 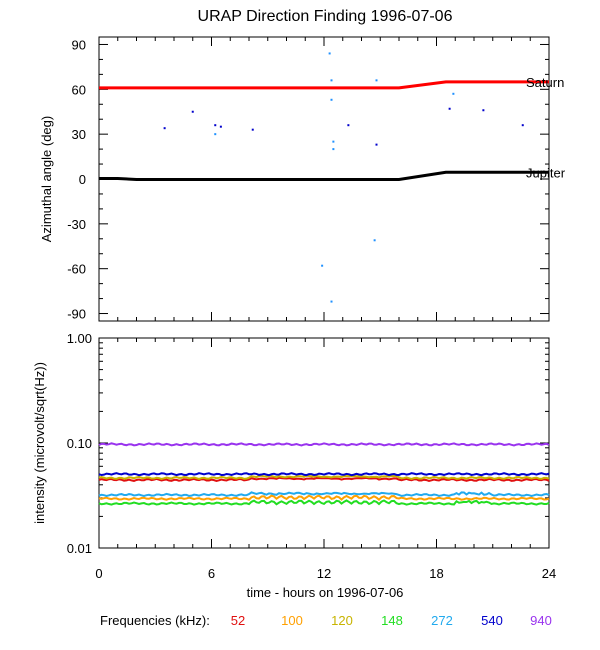 I want to click on top-y-tick-label: 0, so click(x=82, y=179).